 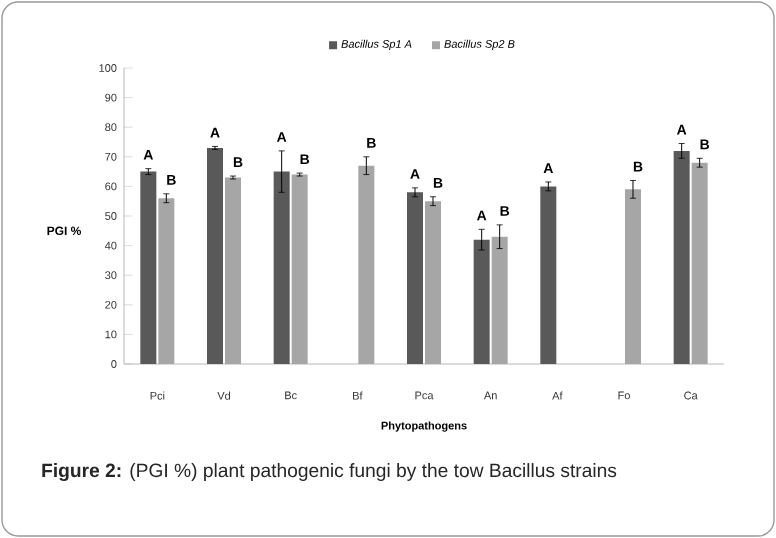 What do you see at coordinates (329, 472) in the screenshot?
I see `text: Figure 2: (PGI %) plant pathogenic fungi by the tow Bacillus strains` at bounding box center [329, 472].